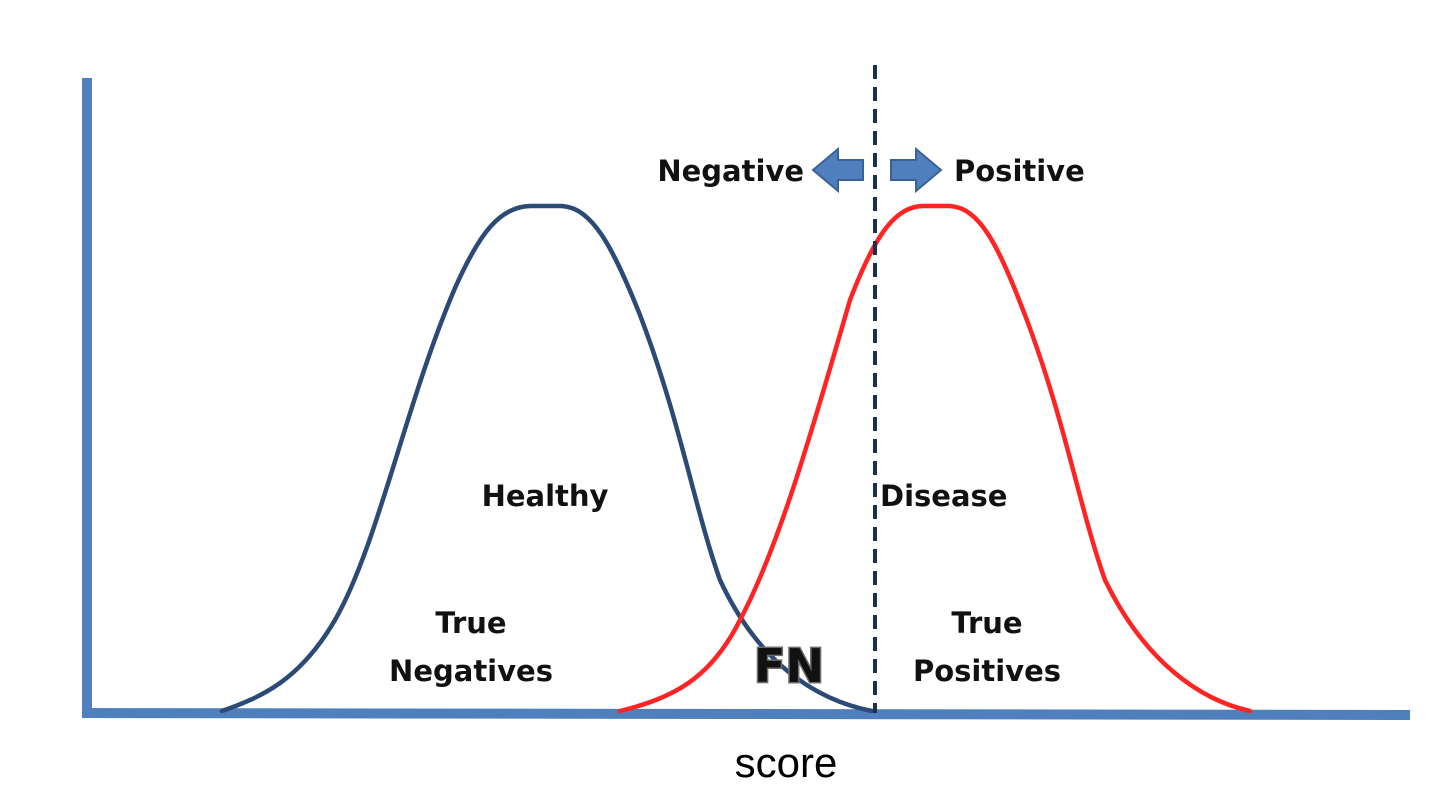 The width and height of the screenshot is (1455, 806). What do you see at coordinates (986, 623) in the screenshot?
I see `true-positives-label-line1: True` at bounding box center [986, 623].